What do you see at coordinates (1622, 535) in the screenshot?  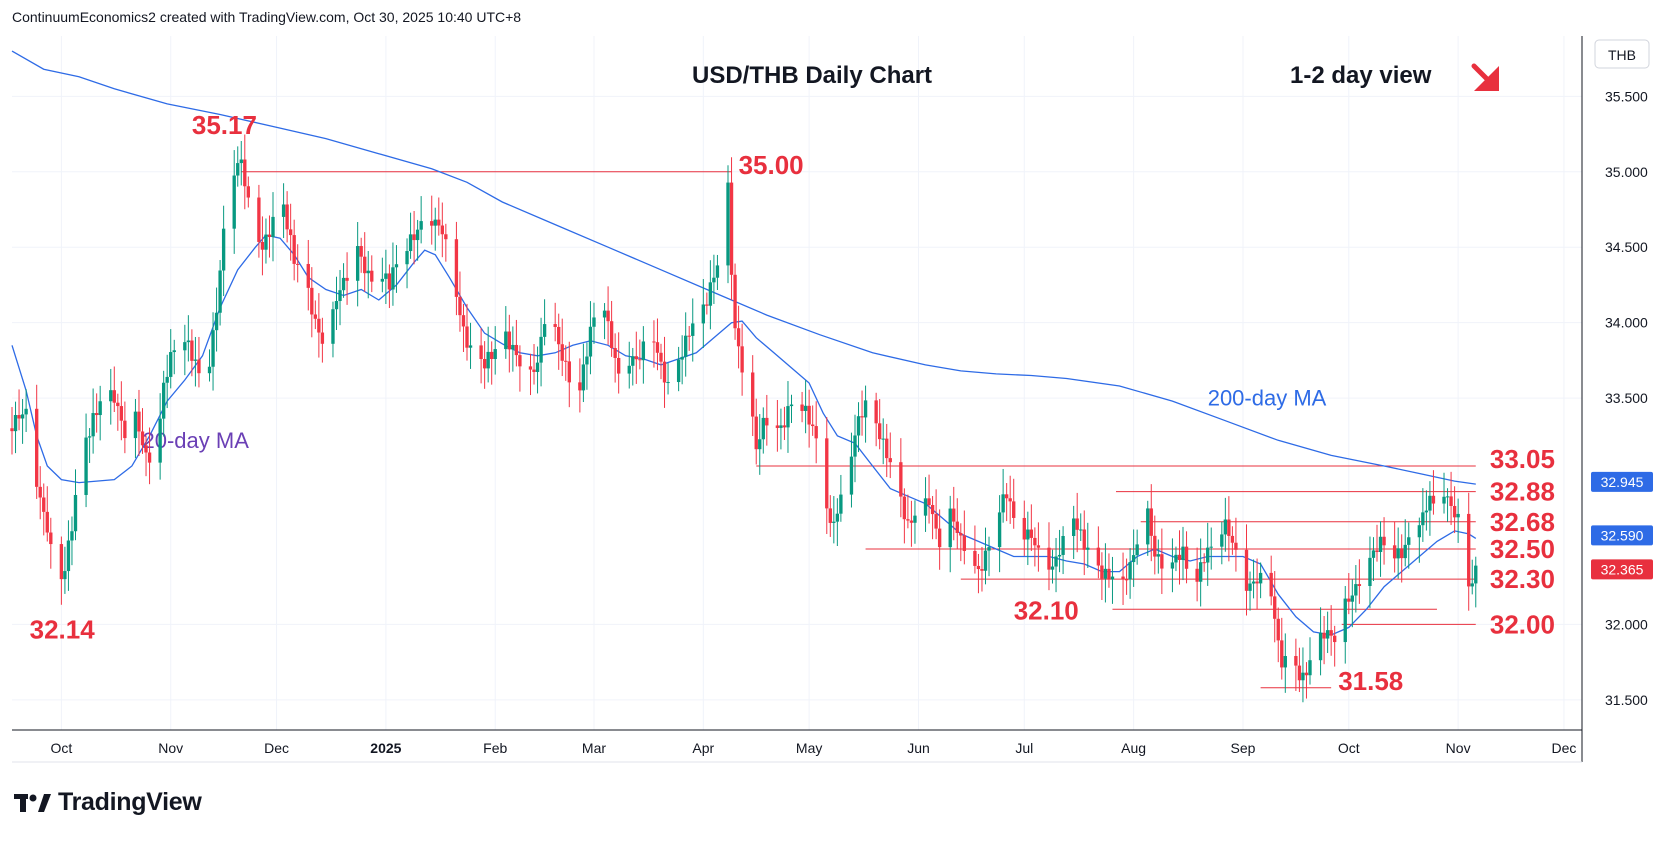 I see `price-tag: 32.590` at bounding box center [1622, 535].